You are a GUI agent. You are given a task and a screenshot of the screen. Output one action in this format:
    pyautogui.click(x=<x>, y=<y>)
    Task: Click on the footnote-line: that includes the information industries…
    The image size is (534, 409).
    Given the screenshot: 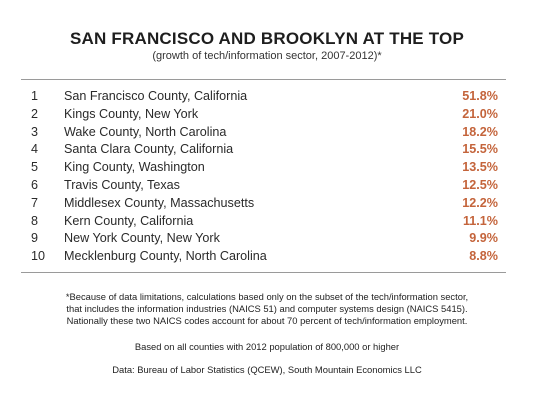 What is the action you would take?
    pyautogui.click(x=267, y=308)
    